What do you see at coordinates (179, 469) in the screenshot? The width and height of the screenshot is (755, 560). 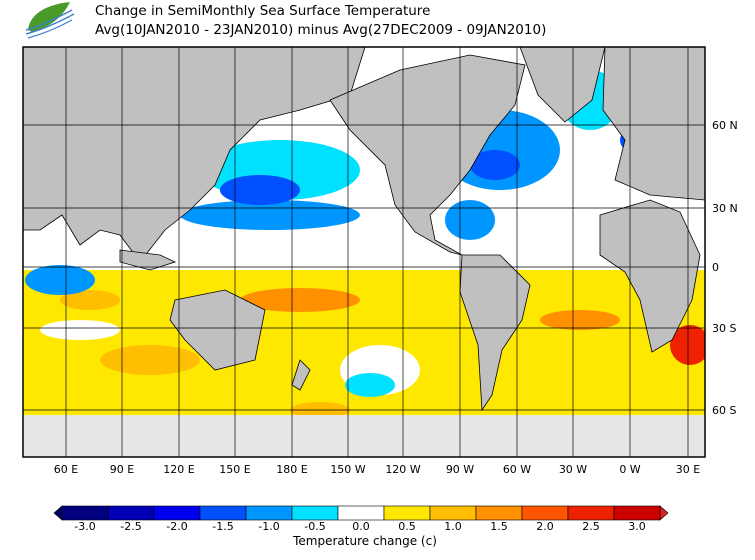 I see `lon-label: 120 E` at bounding box center [179, 469].